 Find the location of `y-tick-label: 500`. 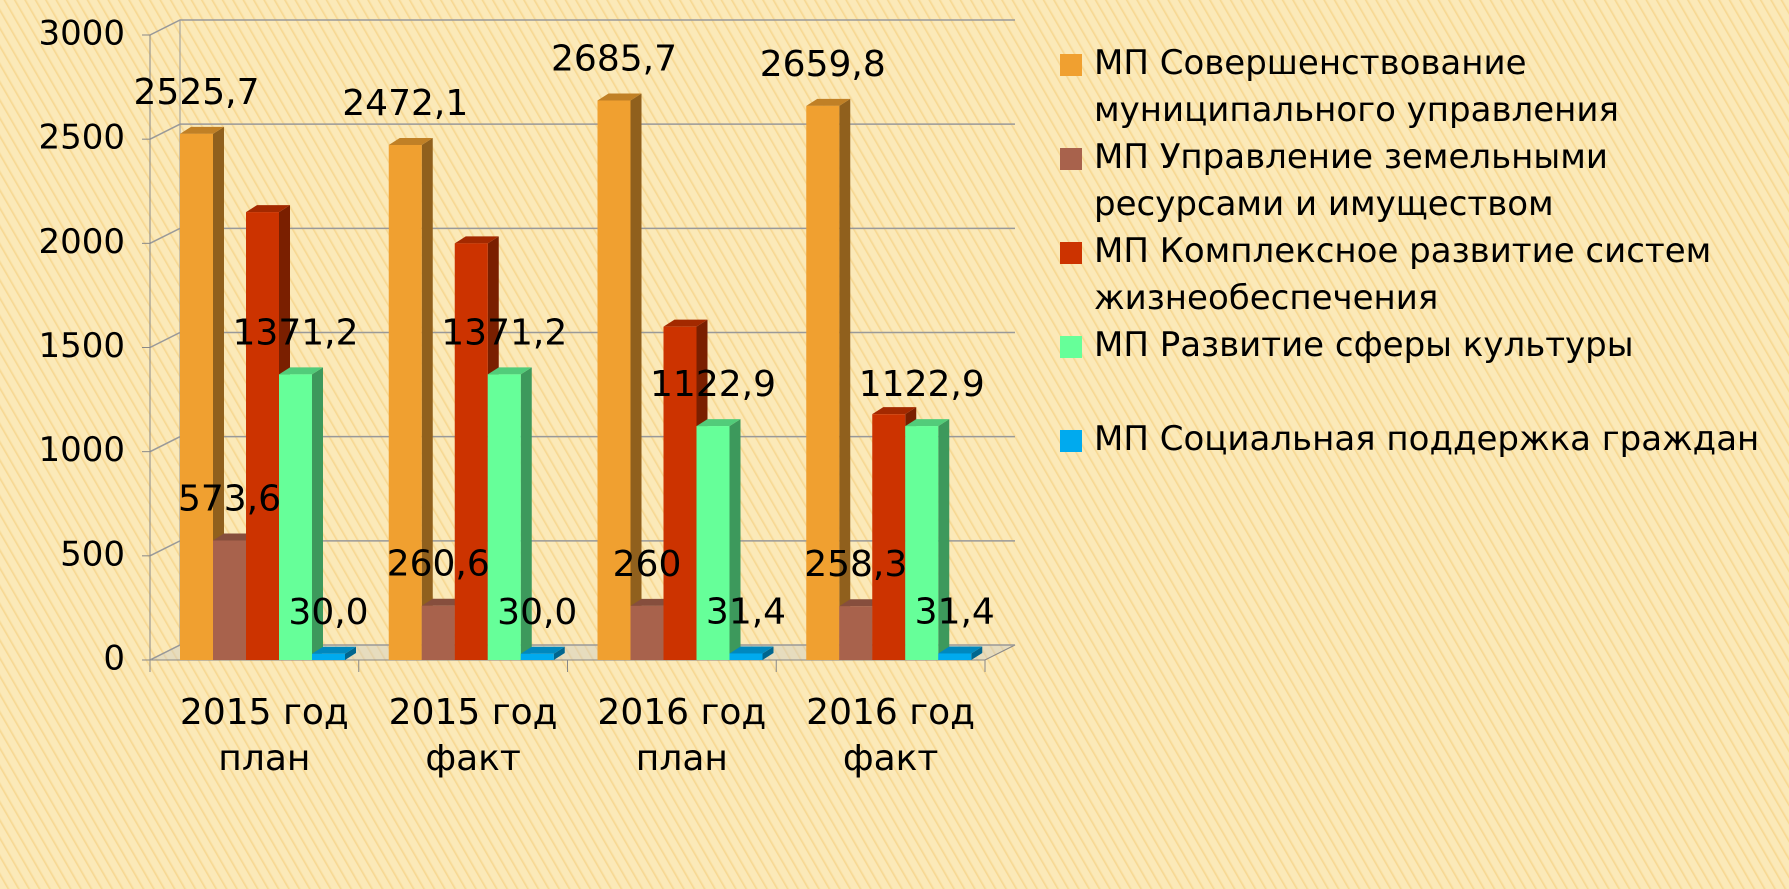

y-tick-label: 500 is located at coordinates (92, 554).